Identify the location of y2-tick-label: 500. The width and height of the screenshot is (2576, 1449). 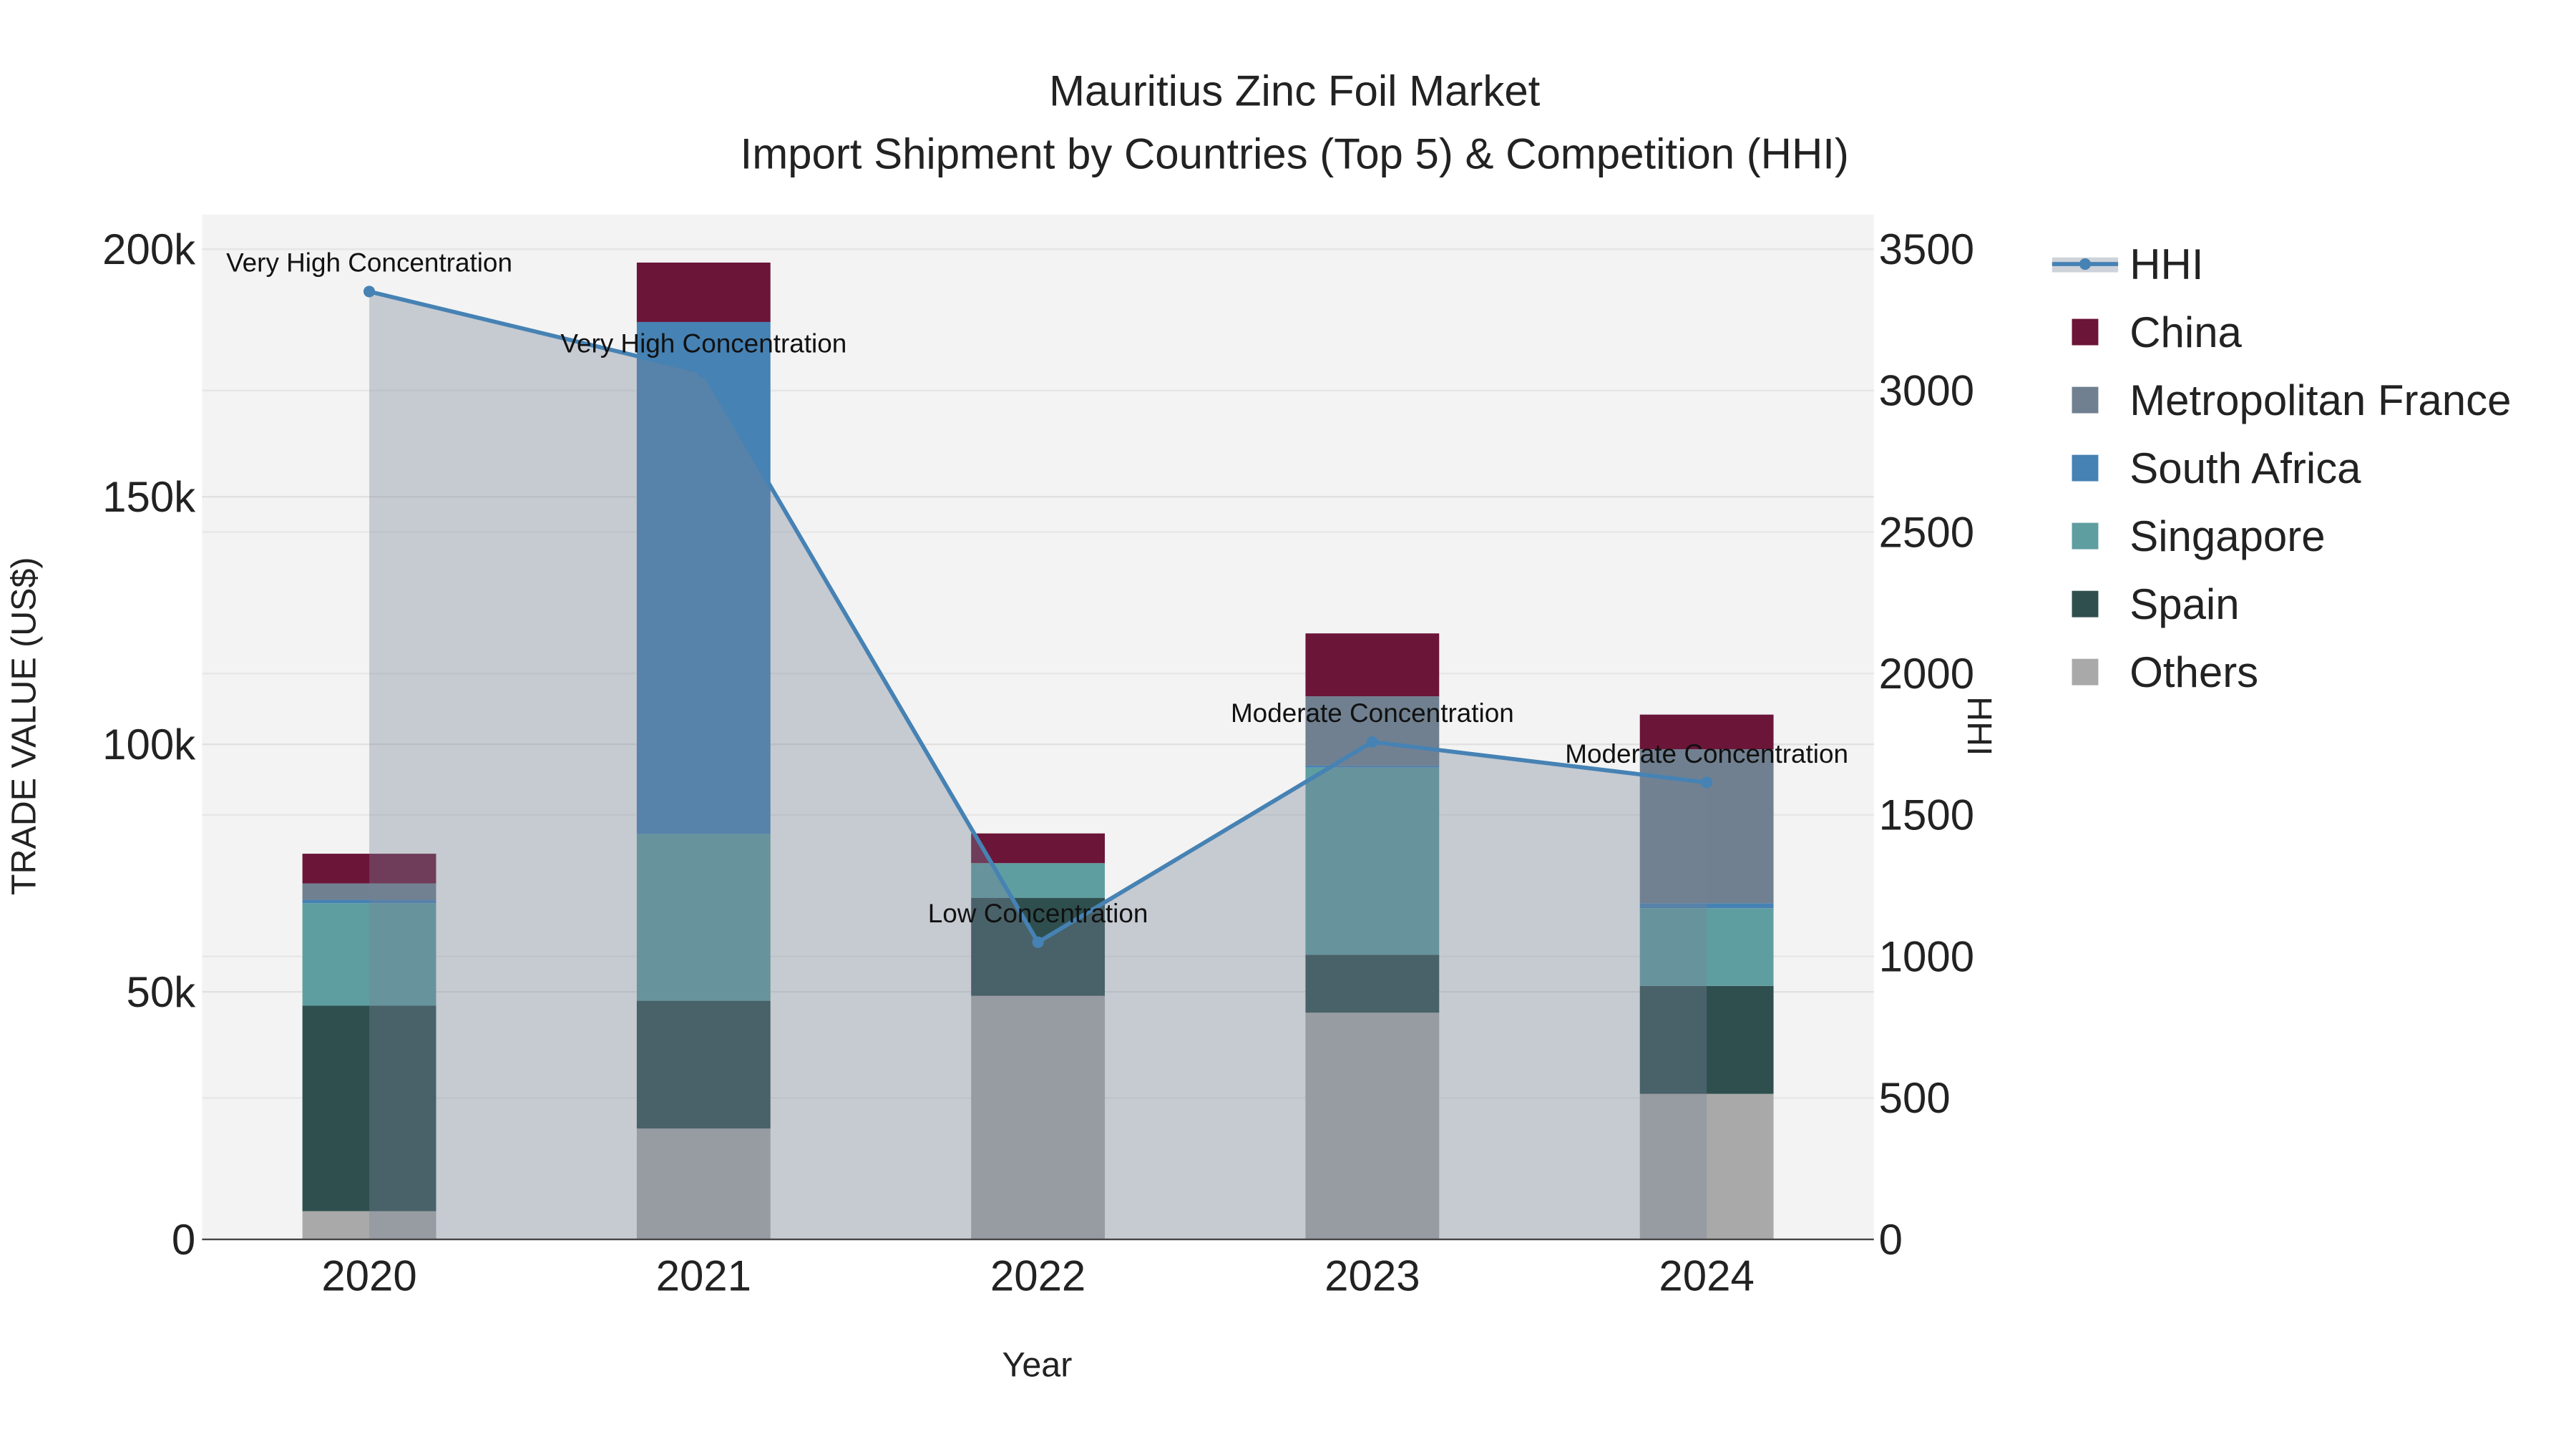
(1915, 1098).